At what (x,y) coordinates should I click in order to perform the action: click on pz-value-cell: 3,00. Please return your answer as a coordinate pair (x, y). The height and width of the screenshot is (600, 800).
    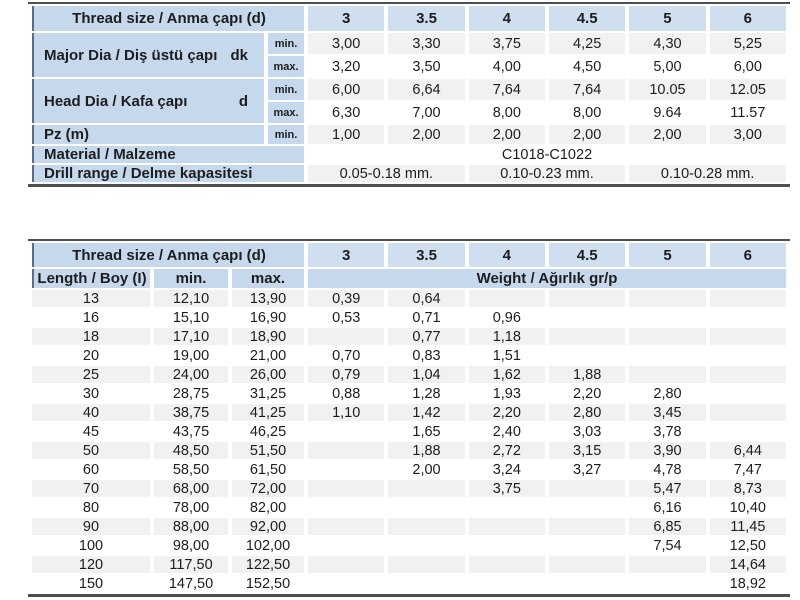
    Looking at the image, I should click on (747, 134).